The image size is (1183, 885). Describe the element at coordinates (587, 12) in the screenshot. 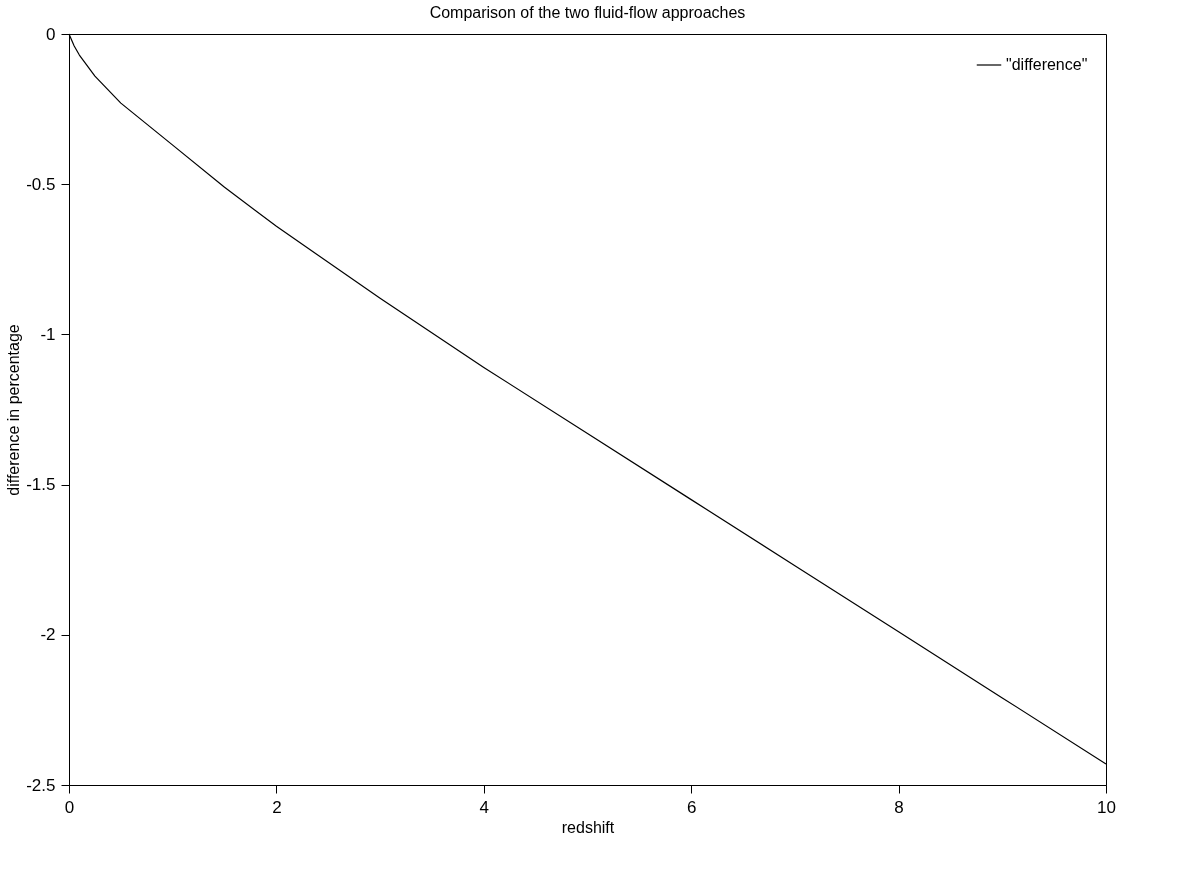

I see `chart-title: Comparison of the two fluid-flow approaches` at that location.